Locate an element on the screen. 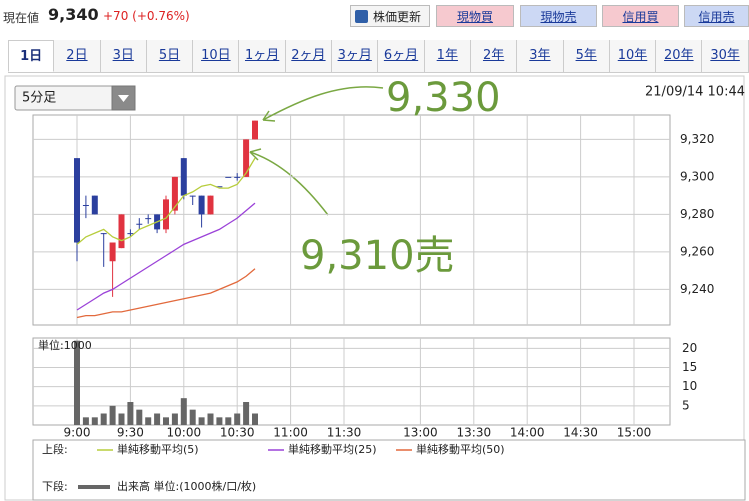  x-tick-label: 9:30 is located at coordinates (130, 433).